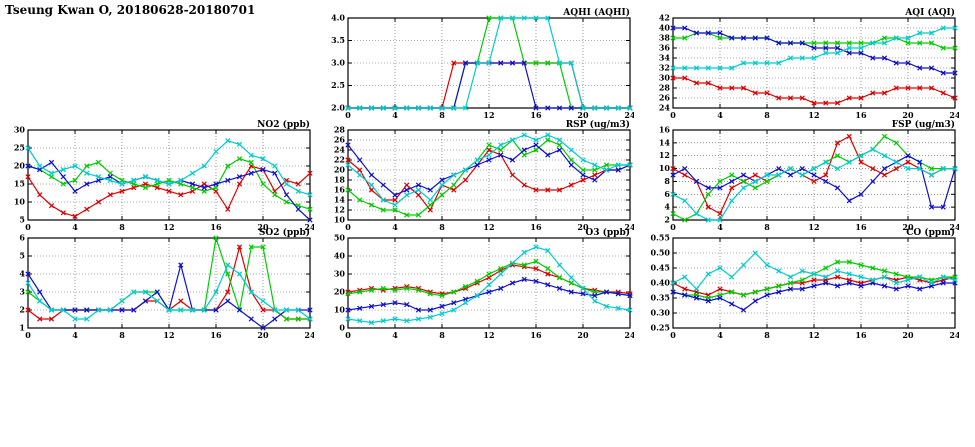  Describe the element at coordinates (665, 58) in the screenshot. I see `svg-text: 34` at that location.